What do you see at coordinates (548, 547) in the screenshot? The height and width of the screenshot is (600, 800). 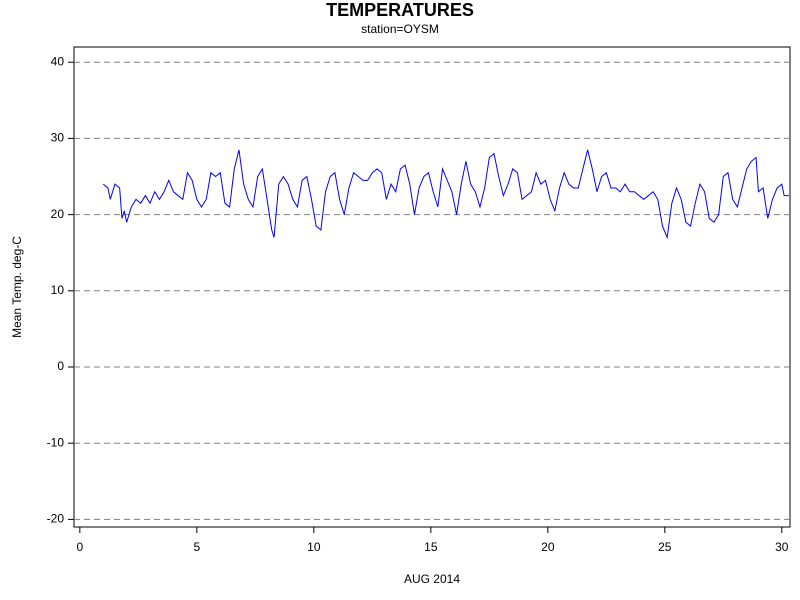 I see `x-tick-label: 20` at bounding box center [548, 547].